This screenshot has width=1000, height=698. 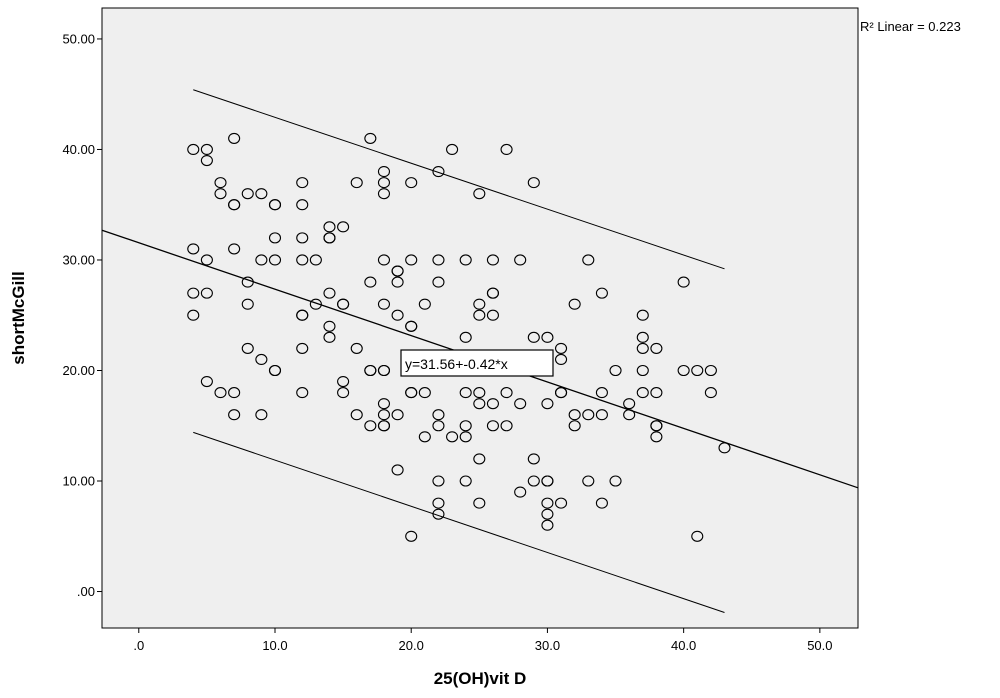 What do you see at coordinates (483, 640) in the screenshot?
I see `x-axis: .0 10.0 20.0 30.0 40.0 50.0` at bounding box center [483, 640].